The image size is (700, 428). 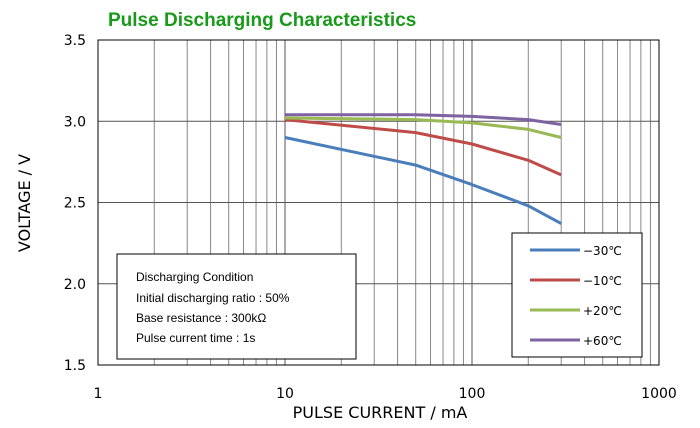 I want to click on series-lines, so click(x=423, y=169).